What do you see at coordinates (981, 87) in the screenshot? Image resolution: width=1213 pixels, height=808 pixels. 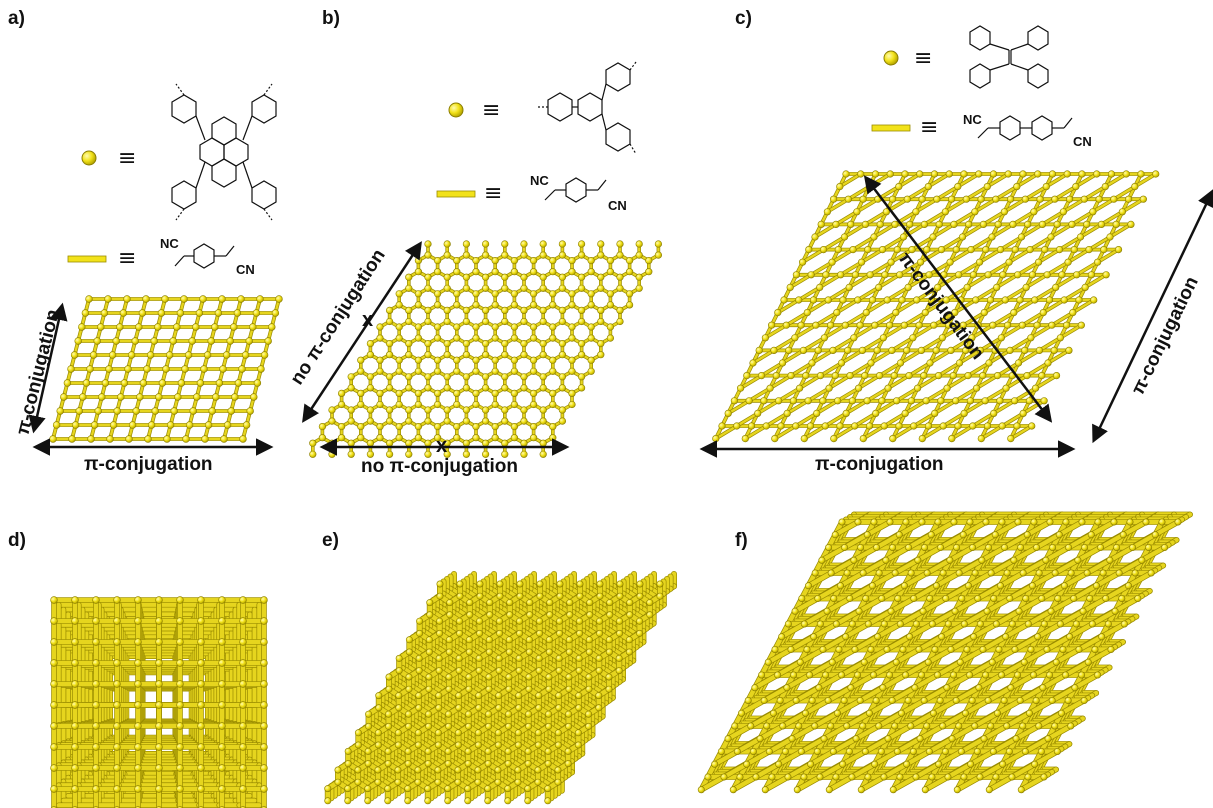 I see `panel-c-legend: ≡ ≡ NC CN` at bounding box center [981, 87].